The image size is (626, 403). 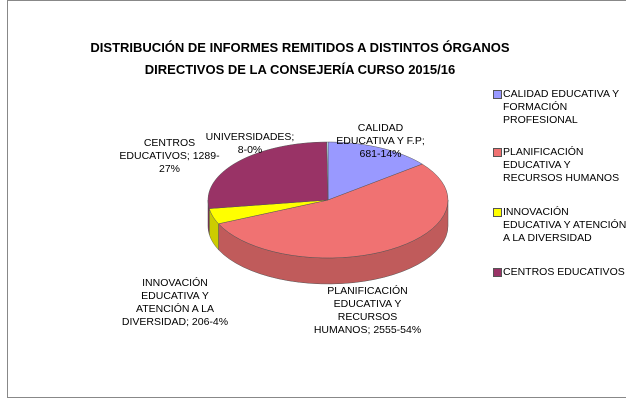 What do you see at coordinates (169, 156) in the screenshot?
I see `data-label: CENTROS EDUCATIVOS; 1289-27%` at bounding box center [169, 156].